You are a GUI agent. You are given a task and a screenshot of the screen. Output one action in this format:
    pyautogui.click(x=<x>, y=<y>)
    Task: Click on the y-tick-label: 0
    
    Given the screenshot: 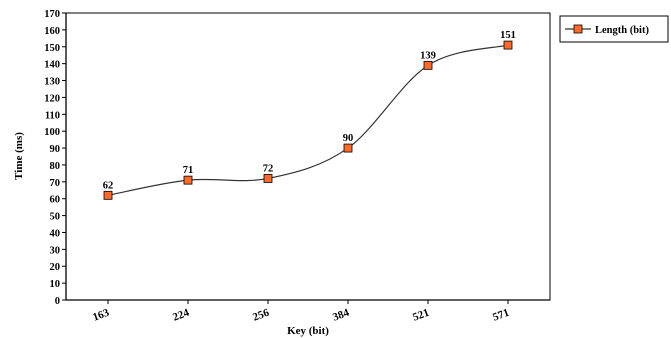 What is the action you would take?
    pyautogui.click(x=57, y=301)
    